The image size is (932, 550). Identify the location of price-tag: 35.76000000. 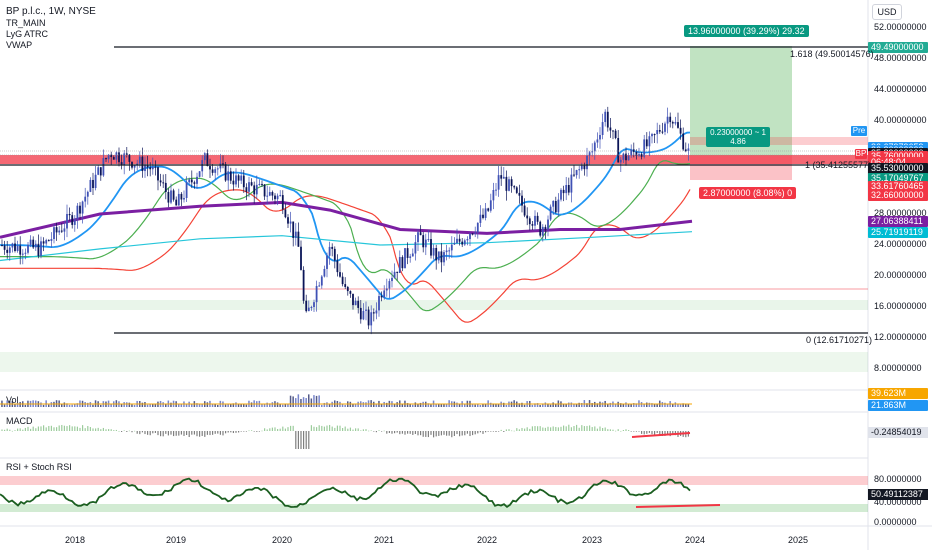
(898, 156).